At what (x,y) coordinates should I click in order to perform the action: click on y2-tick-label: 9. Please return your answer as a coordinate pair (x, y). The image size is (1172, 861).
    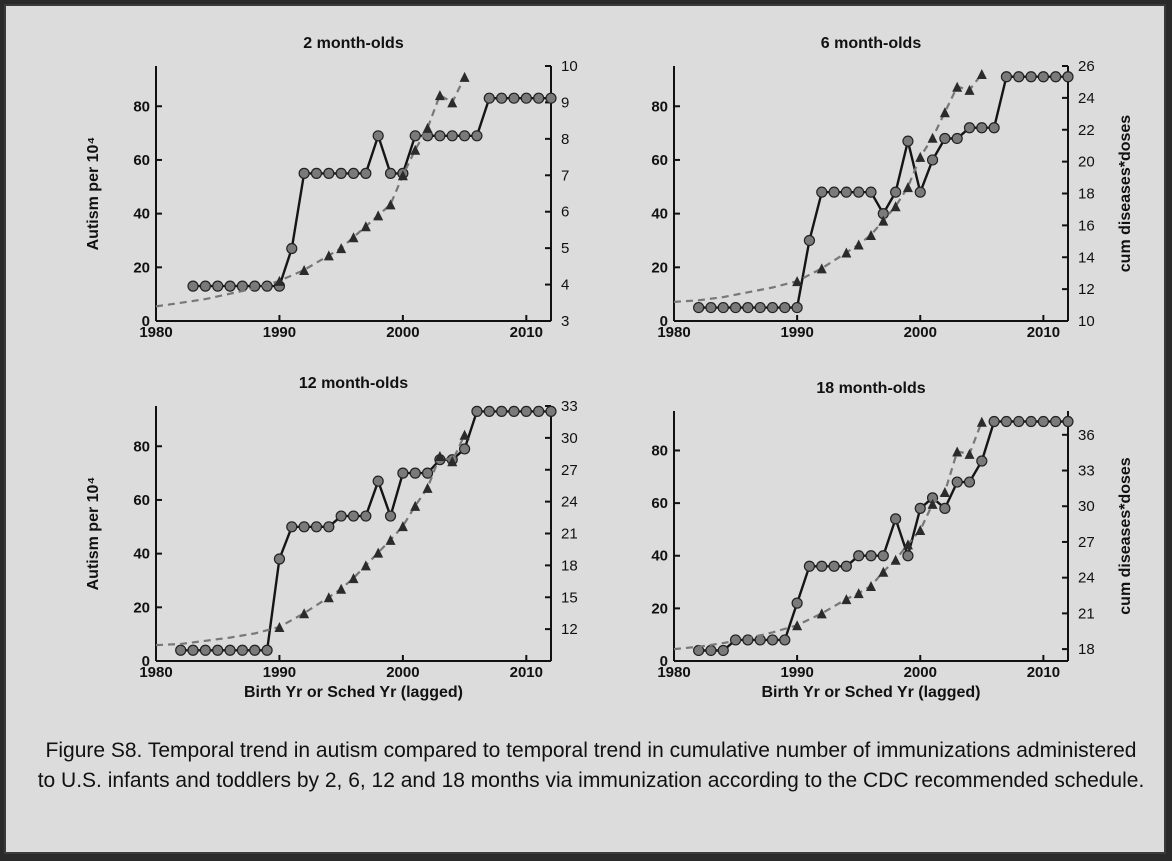
    Looking at the image, I should click on (565, 102).